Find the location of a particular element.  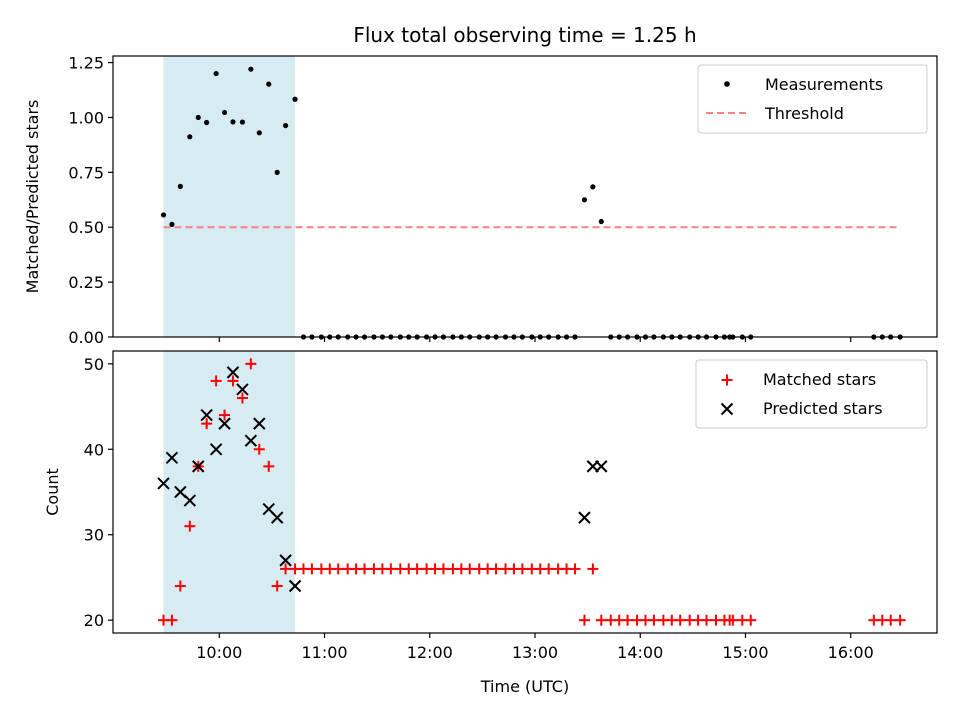

ratio-y-axis-label: Matched/Predicted stars is located at coordinates (32, 197).